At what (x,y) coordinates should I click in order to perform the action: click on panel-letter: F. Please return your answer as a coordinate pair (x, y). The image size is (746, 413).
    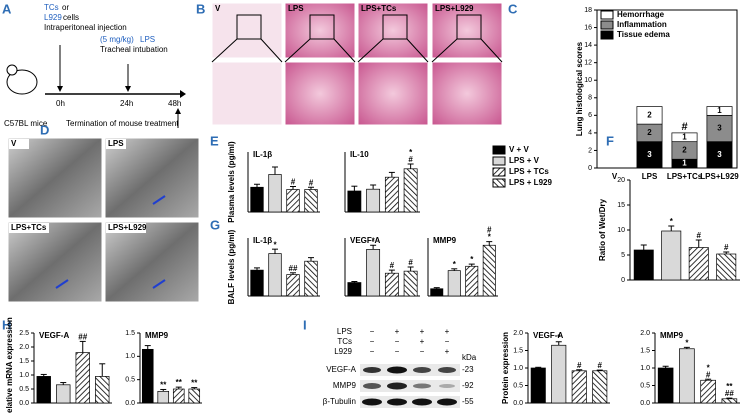
    Looking at the image, I should click on (610, 140).